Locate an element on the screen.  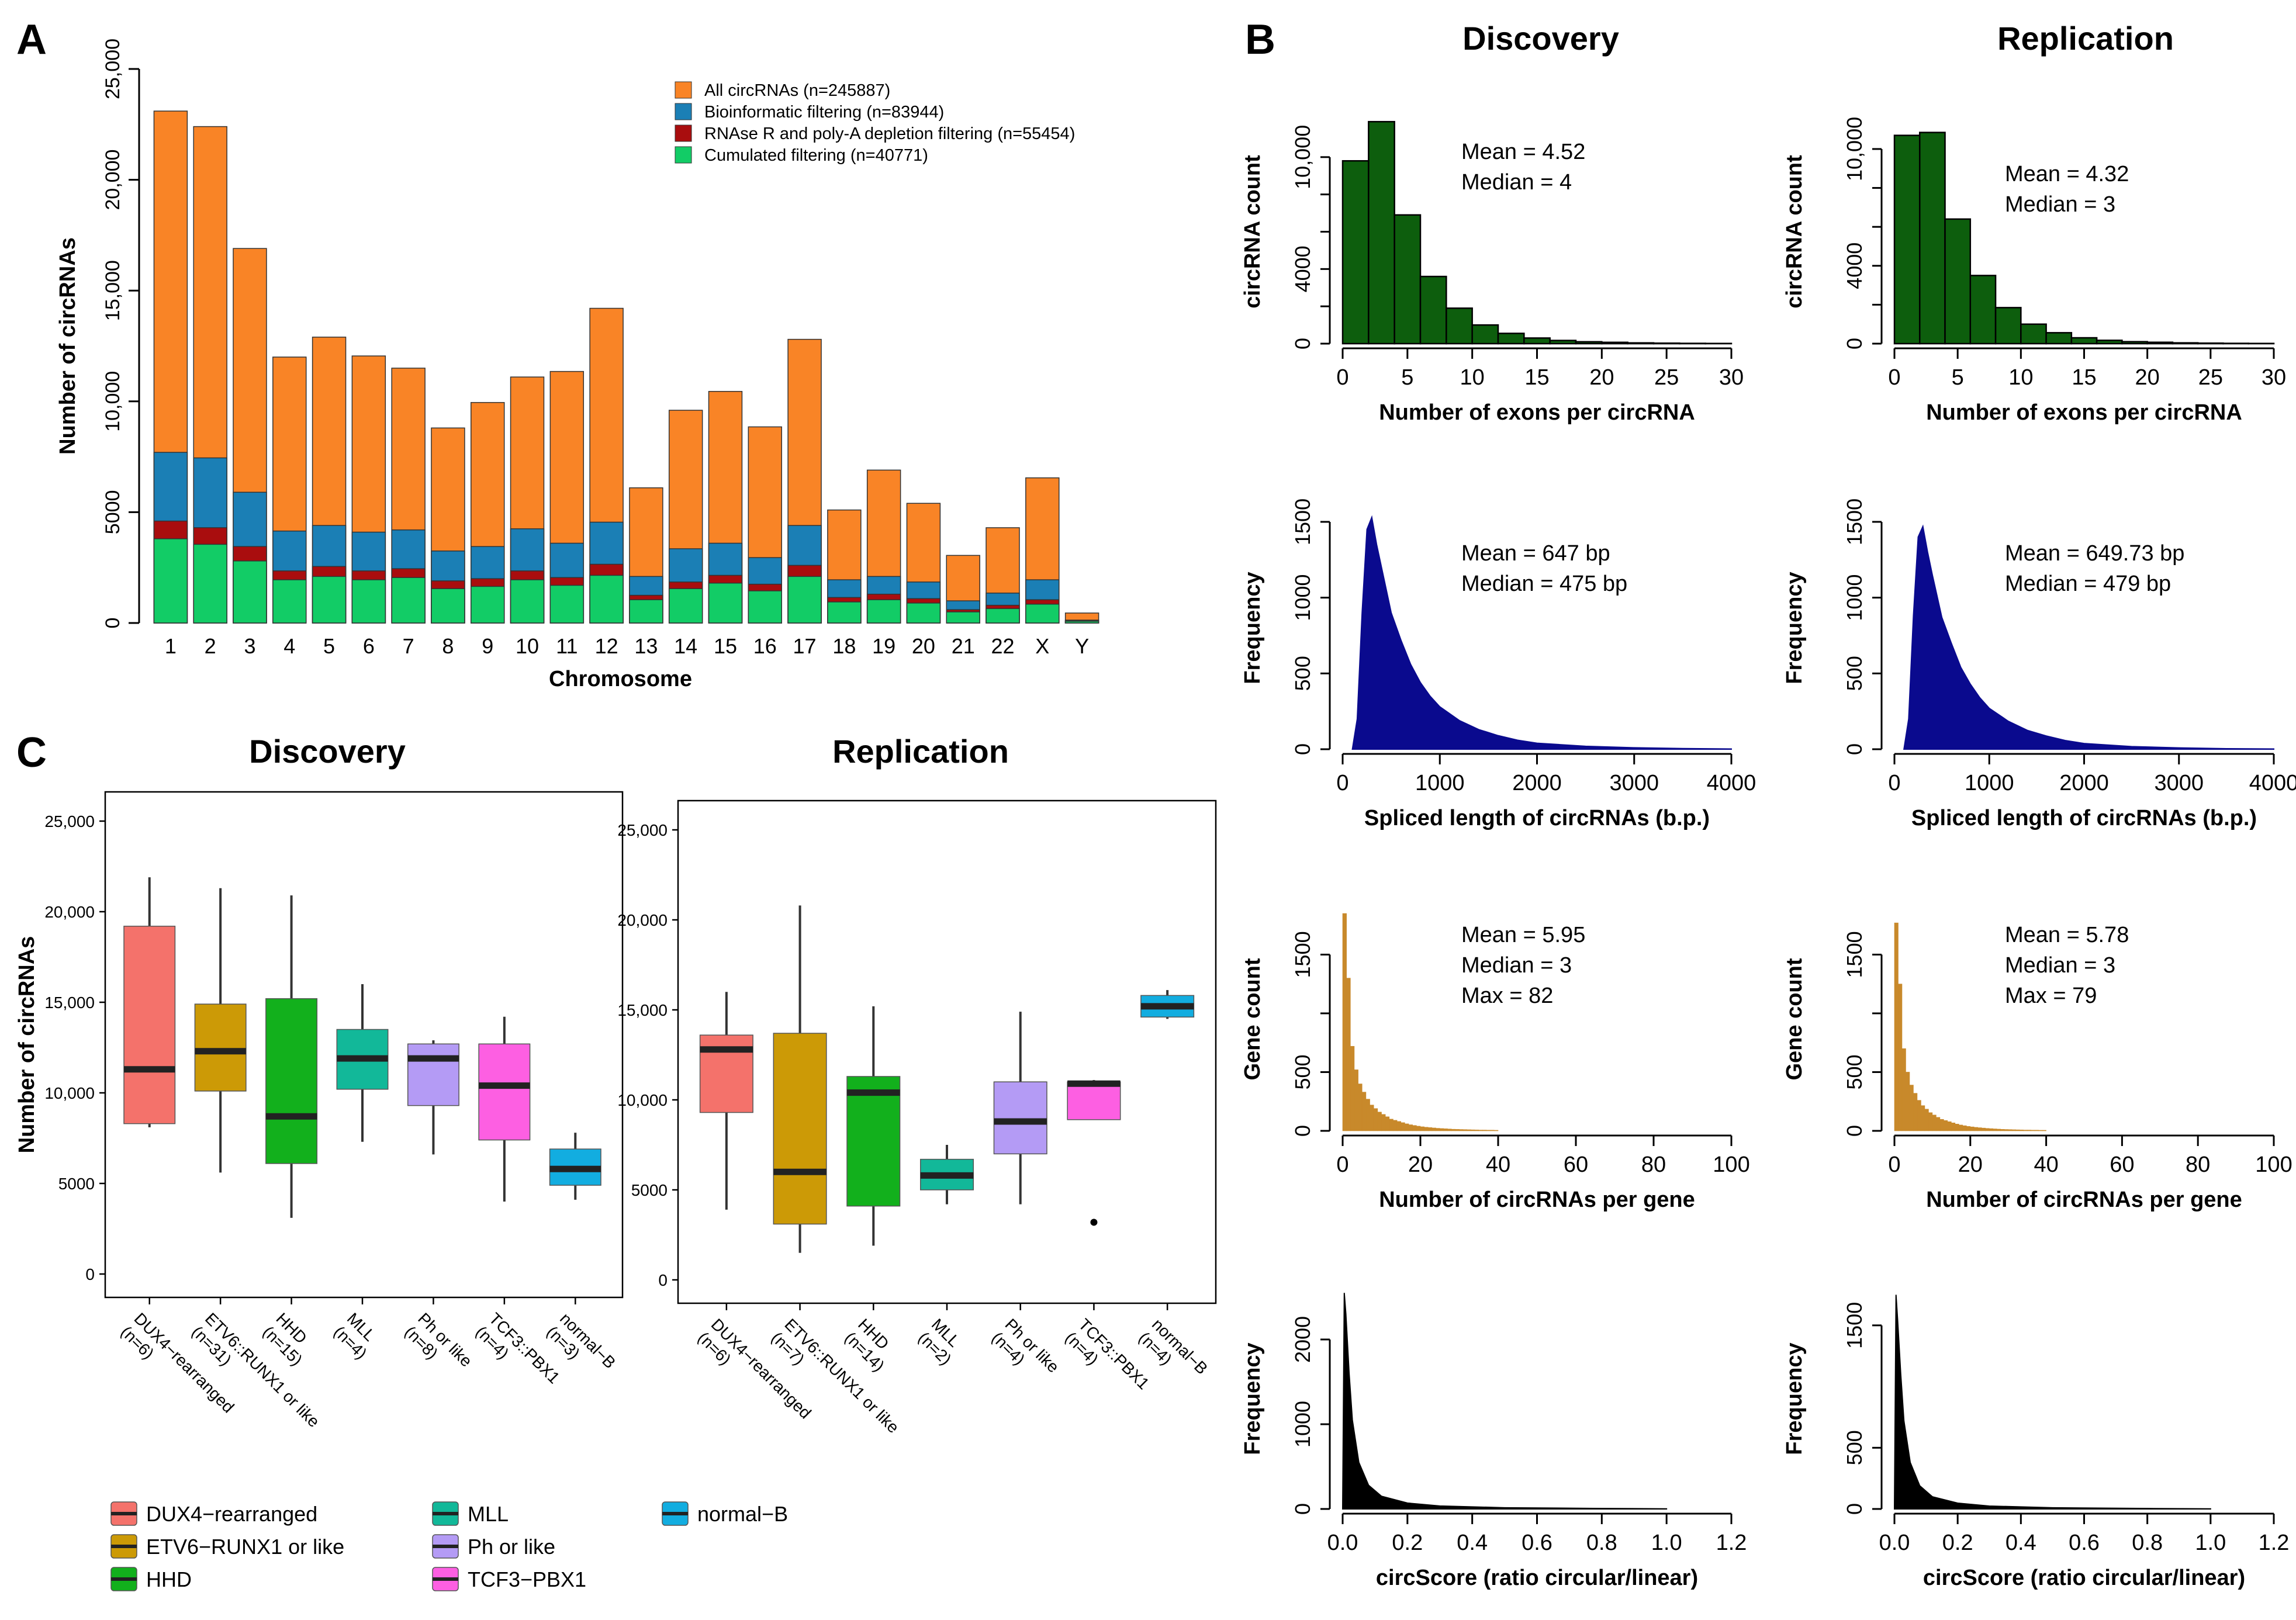
B5-x-tick-label: 40 is located at coordinates (1498, 1164).